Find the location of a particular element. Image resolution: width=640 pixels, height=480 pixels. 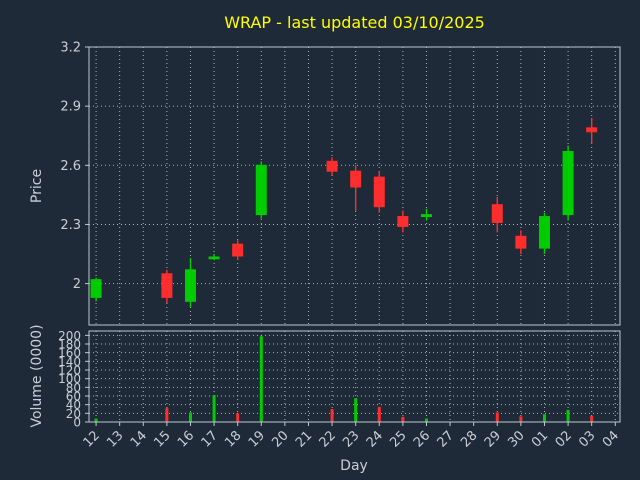

volume-tick-label: 80 is located at coordinates (73, 388).